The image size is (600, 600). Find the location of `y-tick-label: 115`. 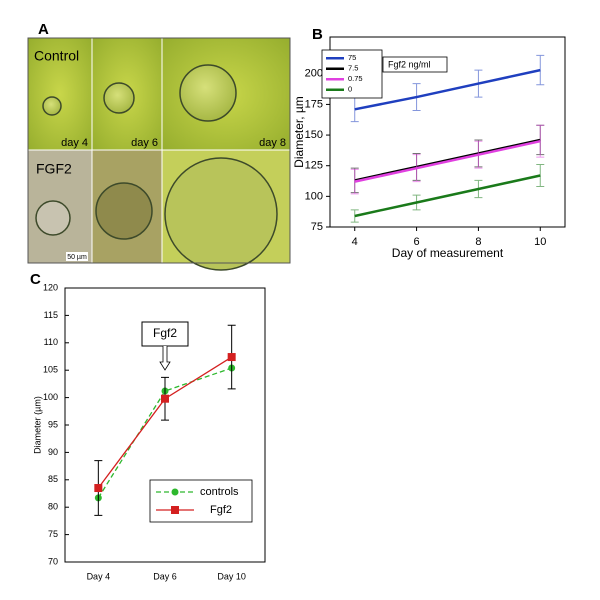

y-tick-label: 115 is located at coordinates (51, 315).